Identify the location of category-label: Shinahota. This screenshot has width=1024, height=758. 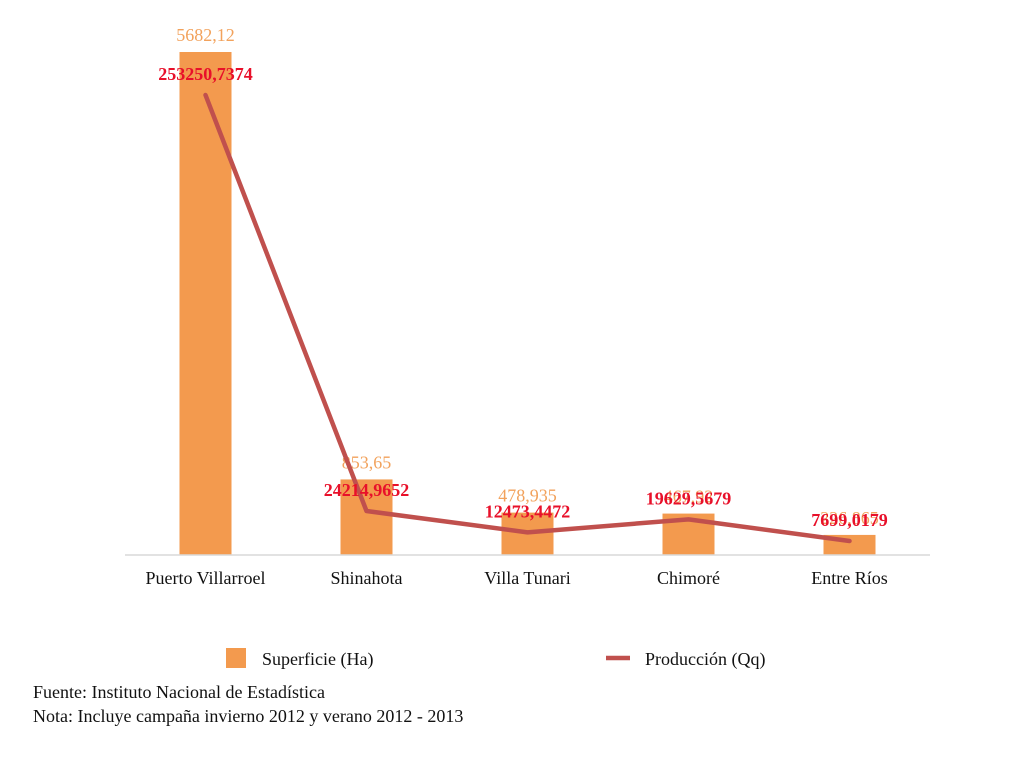
(367, 578).